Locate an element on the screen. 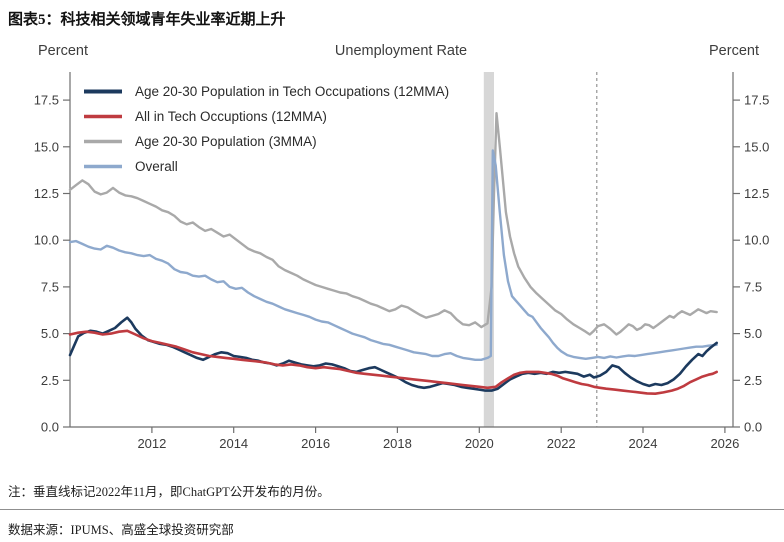 This screenshot has width=784, height=542. y-tick-label-left: 7.5 is located at coordinates (50, 286).